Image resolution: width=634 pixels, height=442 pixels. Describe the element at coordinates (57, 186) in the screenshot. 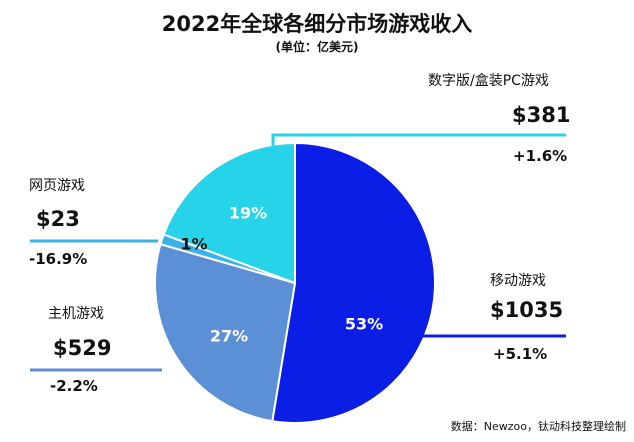

I see `legend-label-web: 网页游戏` at that location.